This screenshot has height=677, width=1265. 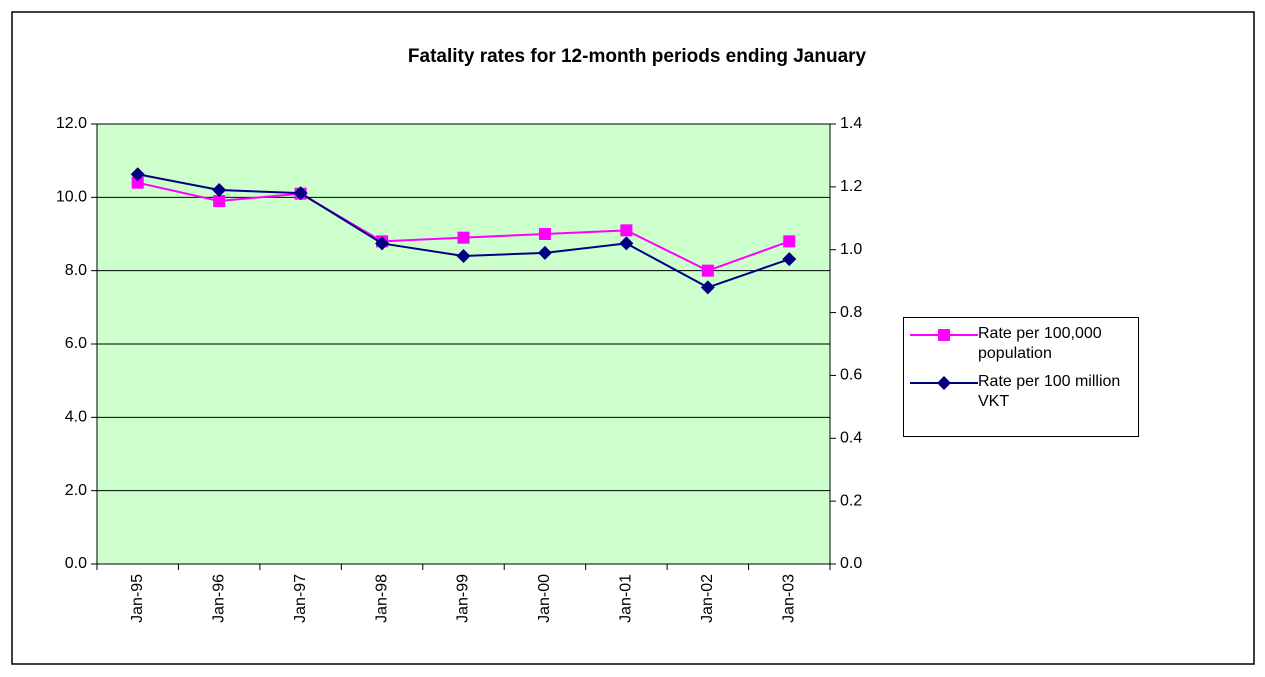 I want to click on legend-entry: Rate per 100 million VKT, so click(x=1021, y=392).